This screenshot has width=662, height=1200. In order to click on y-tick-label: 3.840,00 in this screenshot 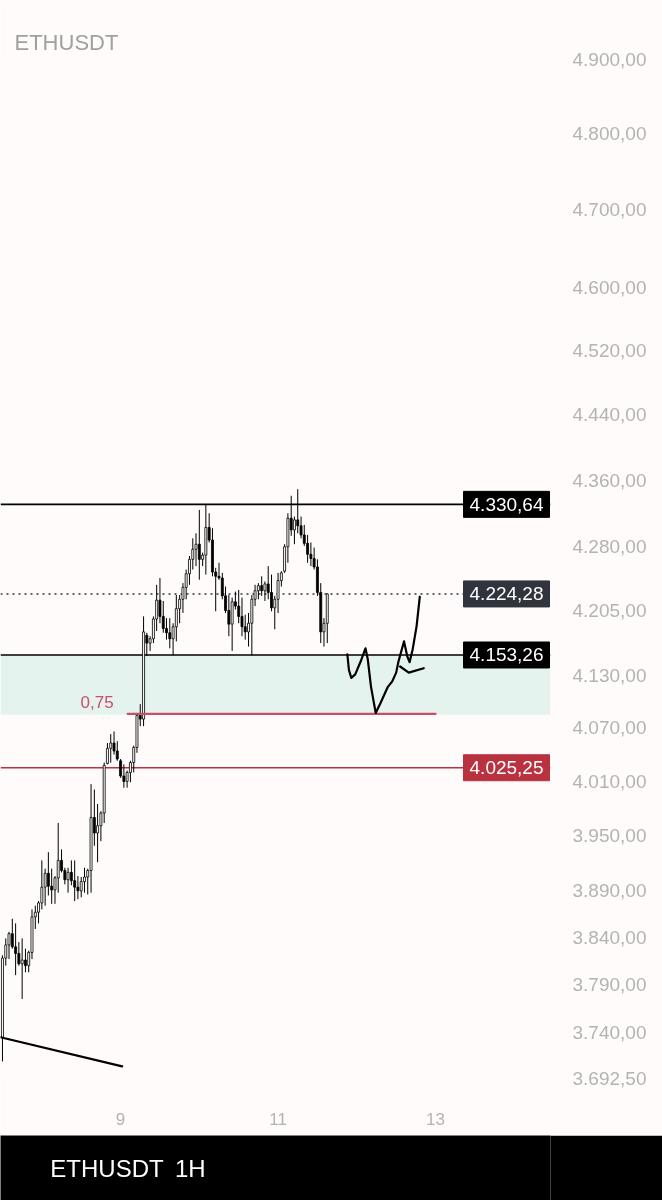, I will do `click(609, 937)`.